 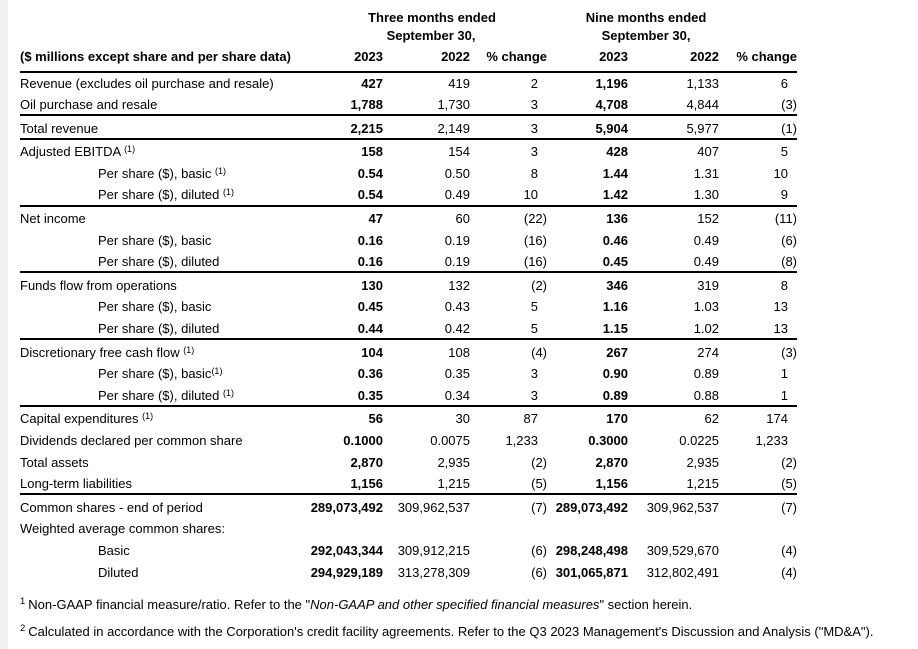 I want to click on cell-value: 301,065,871, so click(x=591, y=572).